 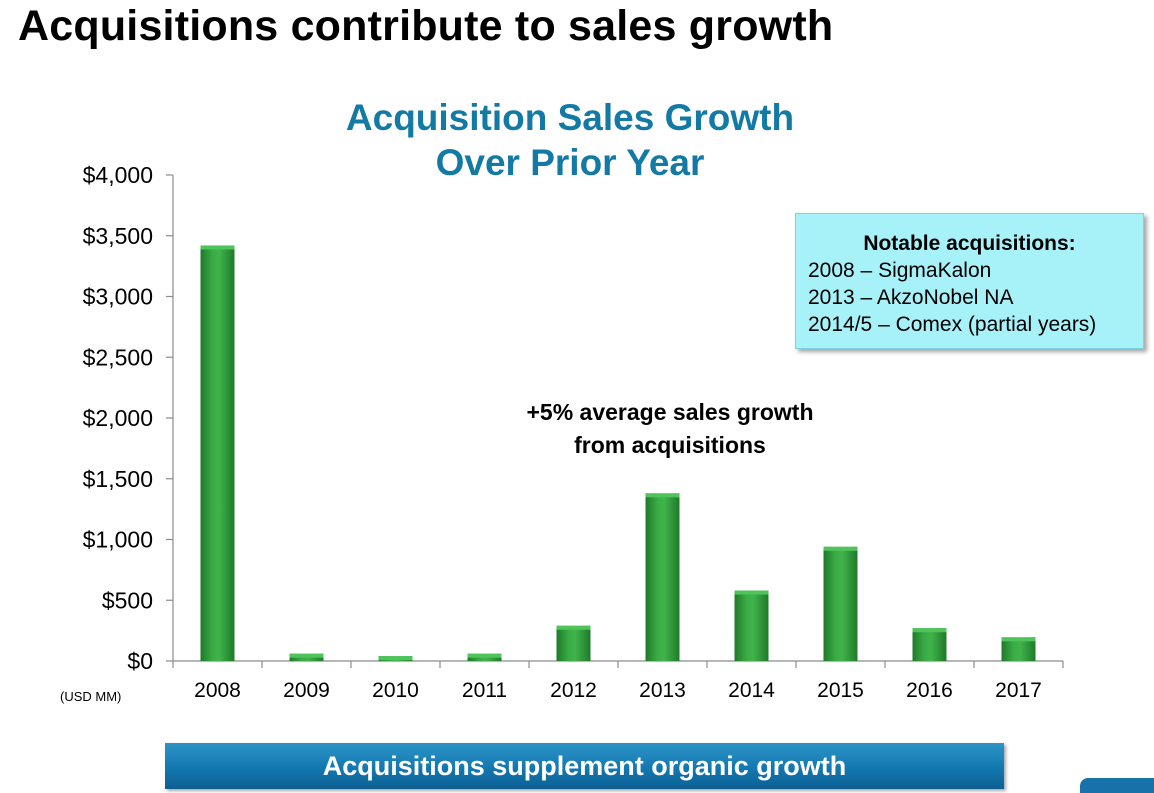 I want to click on x-tick-label: 2012, so click(x=573, y=690).